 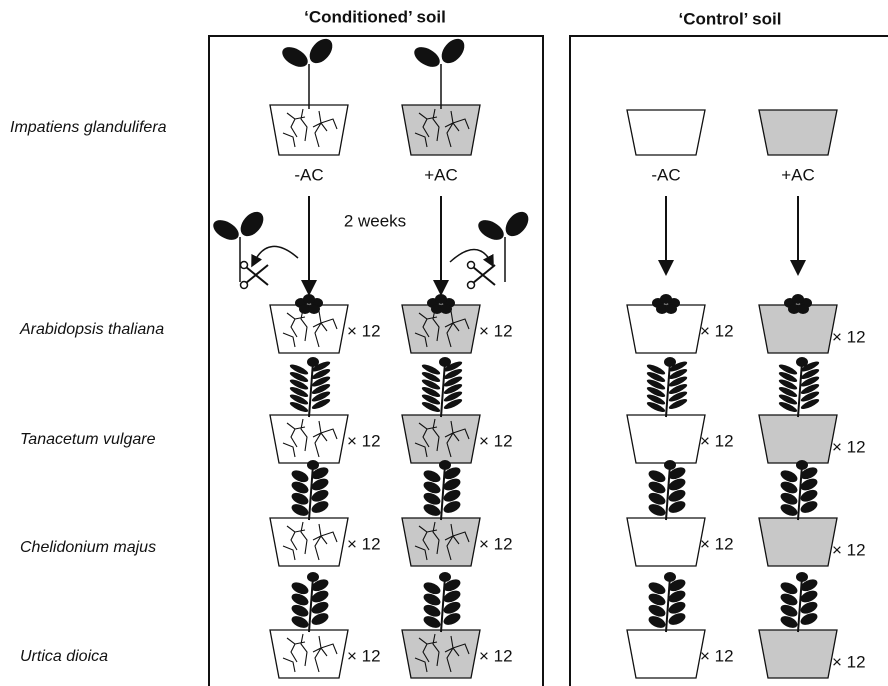 I want to click on stem, so click(x=443, y=389).